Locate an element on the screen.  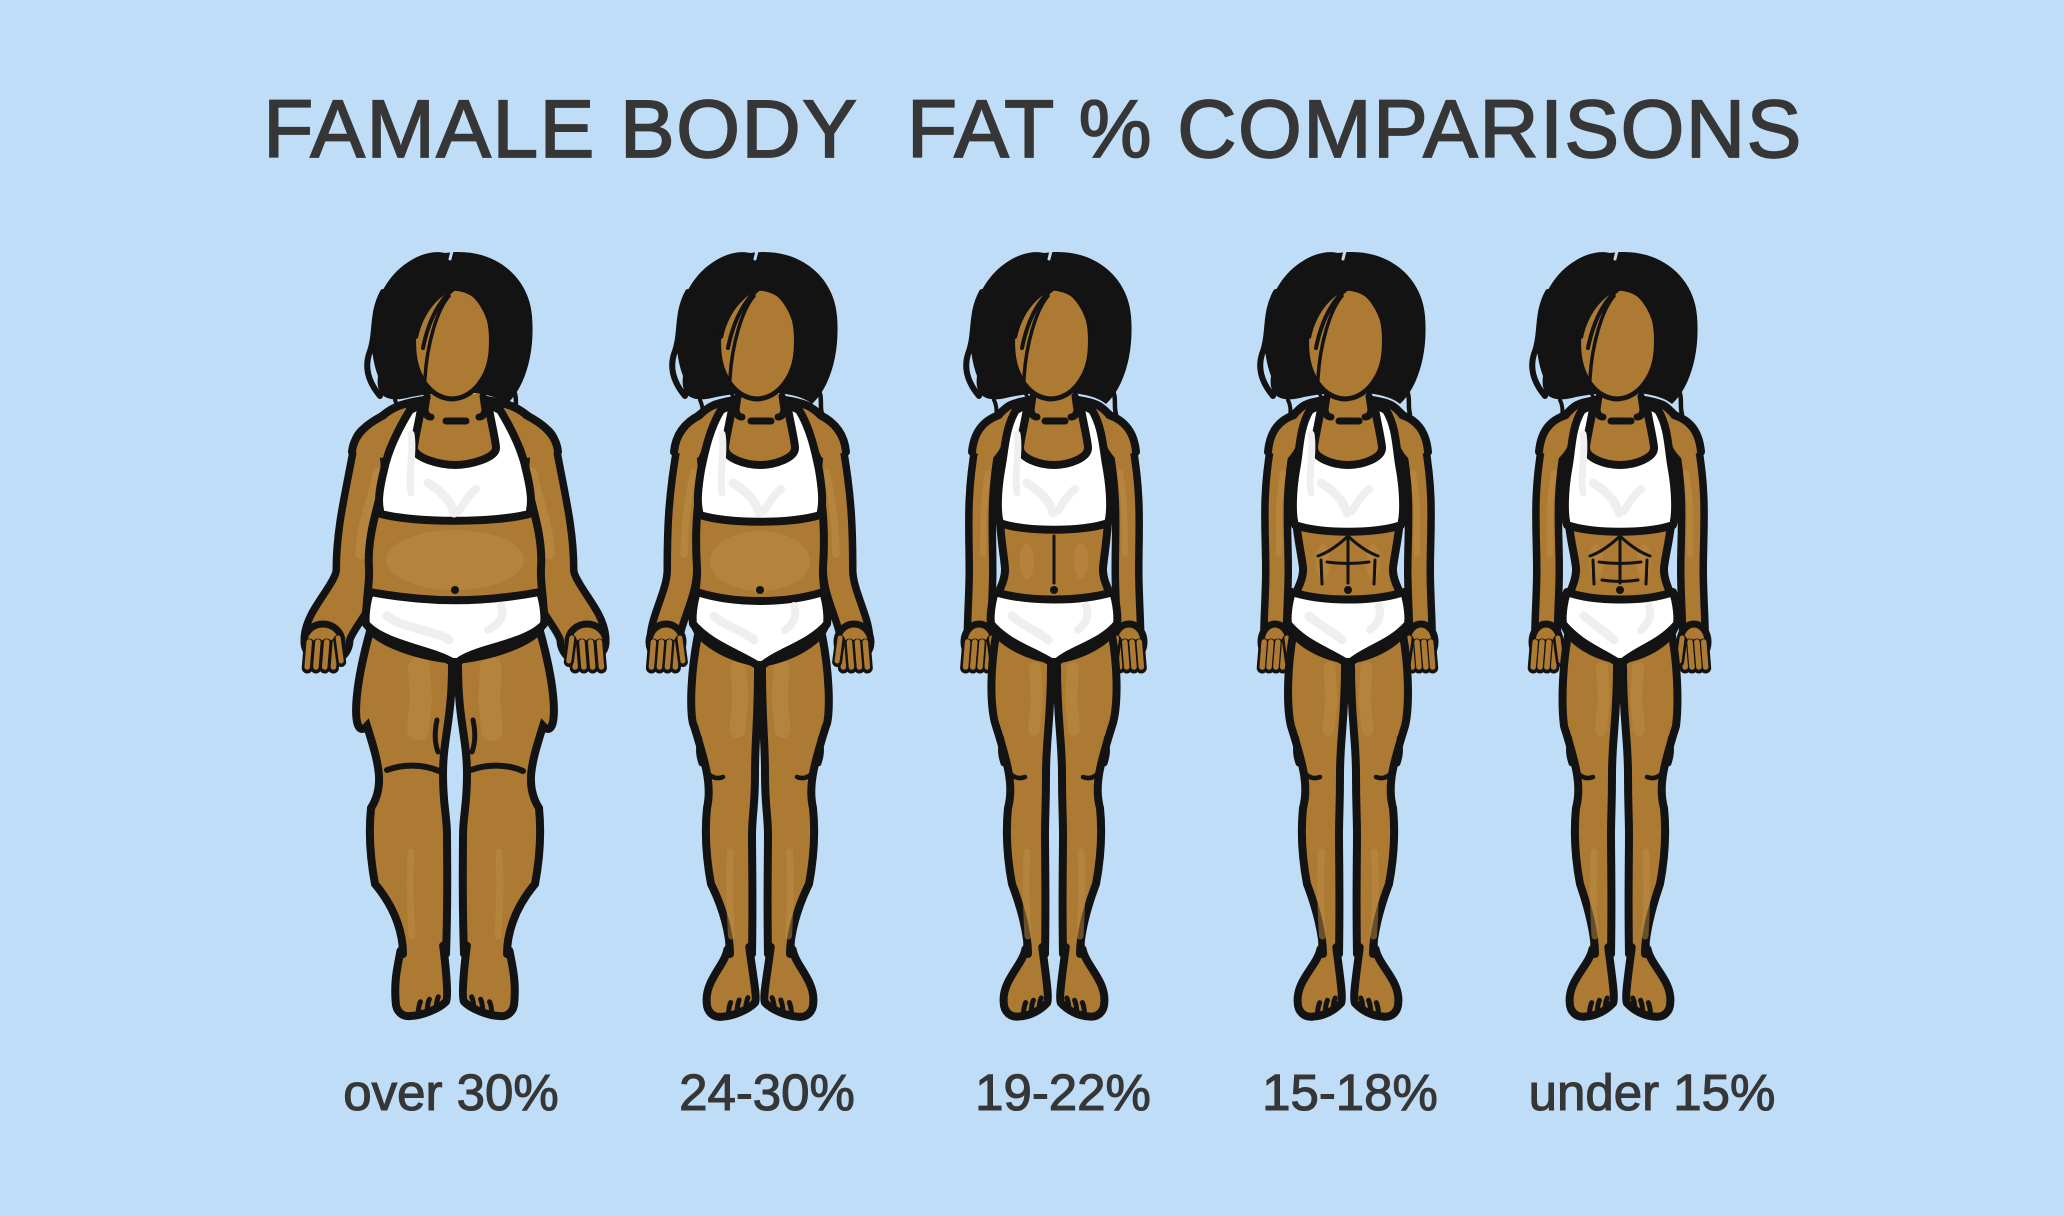
svg-text: FAMALE BODY FAT % COMPARISONS is located at coordinates (1033, 129).